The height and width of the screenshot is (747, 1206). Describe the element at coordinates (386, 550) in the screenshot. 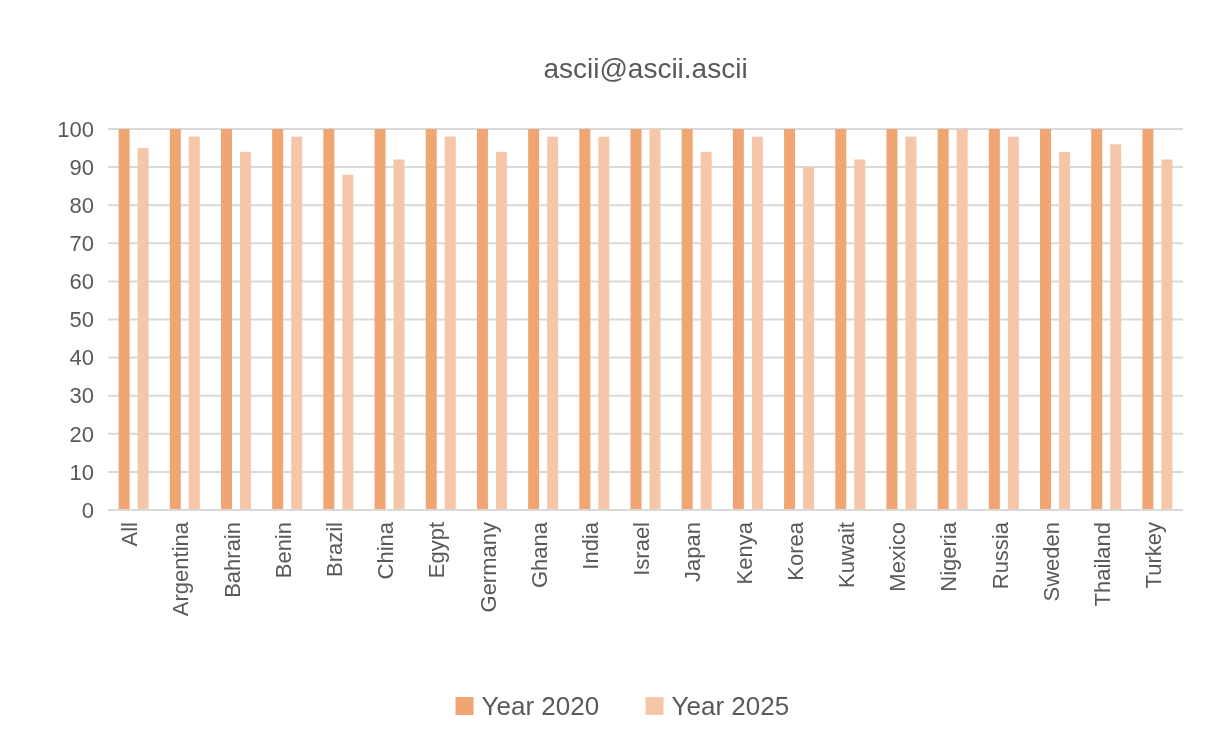

I see `x-tick-label: China` at that location.